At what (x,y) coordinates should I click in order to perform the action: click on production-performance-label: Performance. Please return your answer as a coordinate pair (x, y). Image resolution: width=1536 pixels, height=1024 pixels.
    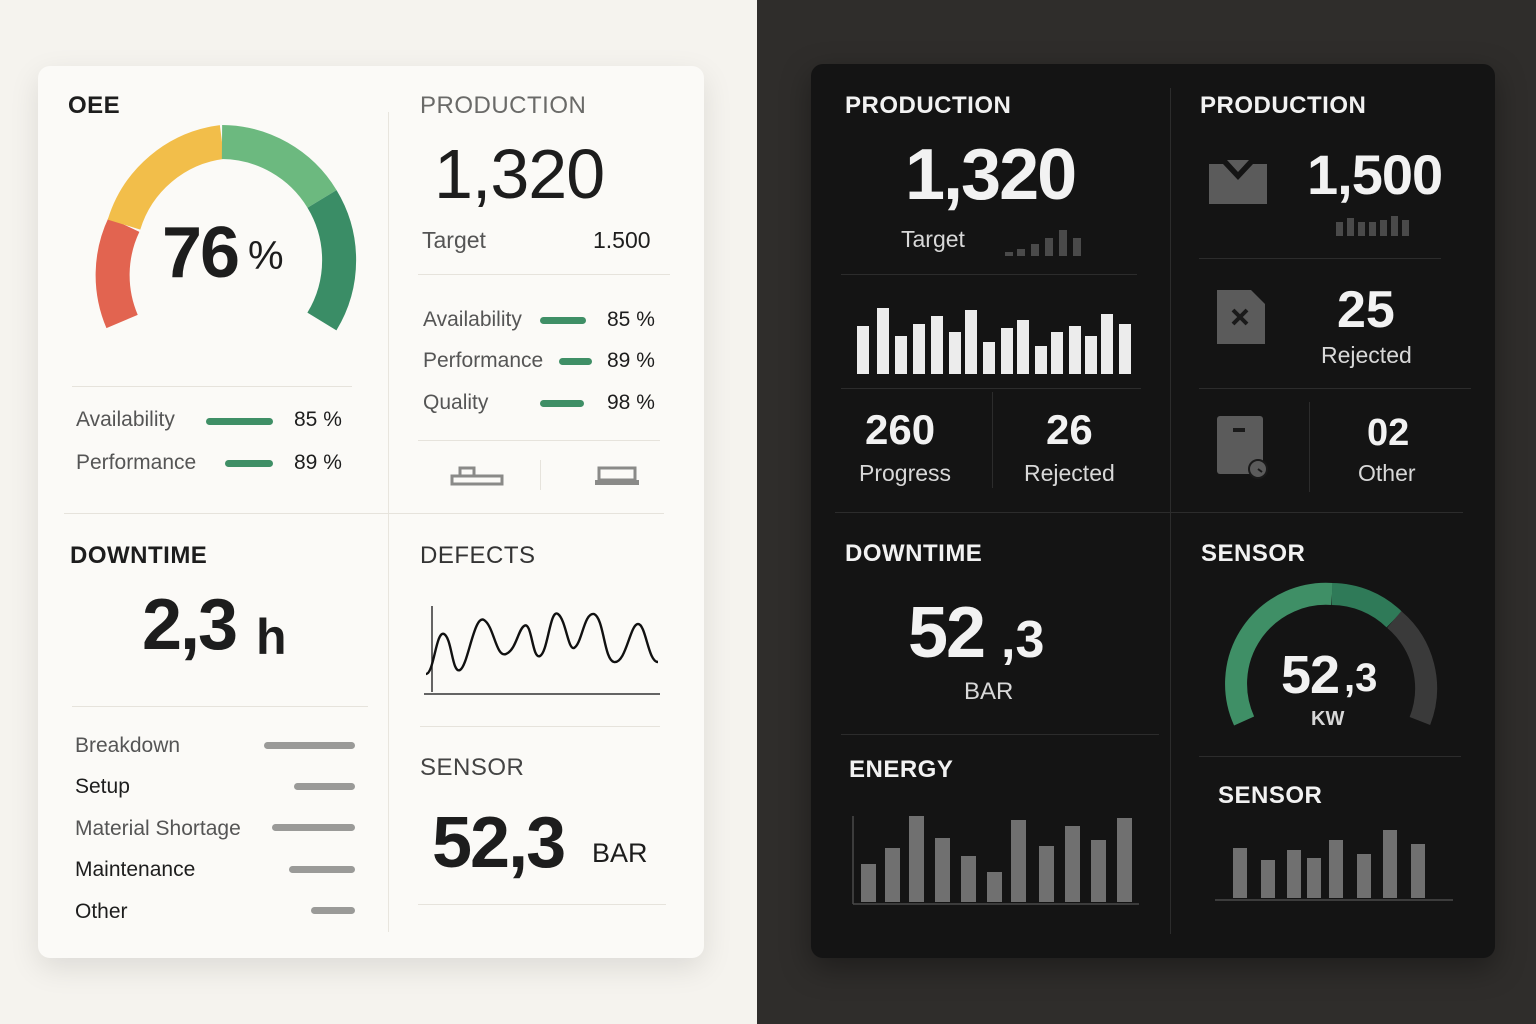
    Looking at the image, I should click on (483, 360).